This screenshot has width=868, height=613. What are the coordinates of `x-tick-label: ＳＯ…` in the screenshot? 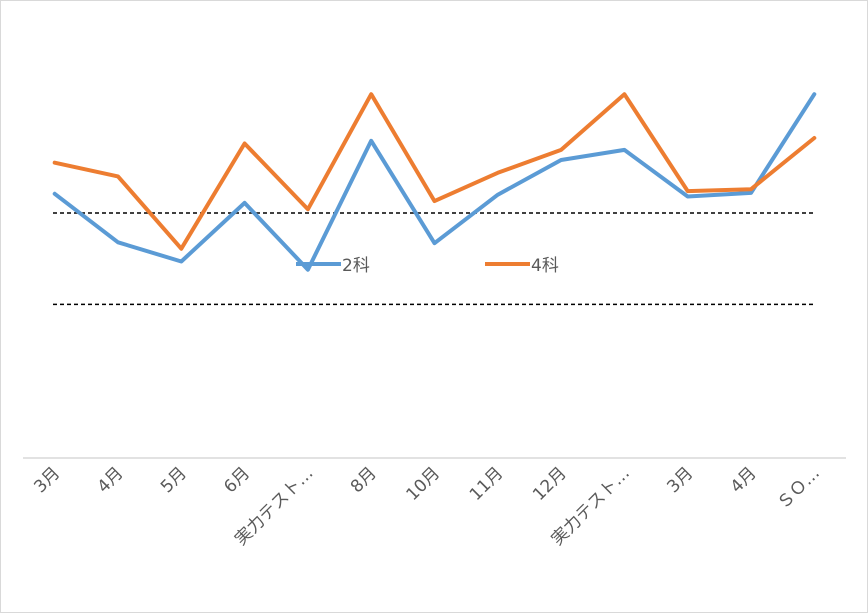 It's located at (799, 488).